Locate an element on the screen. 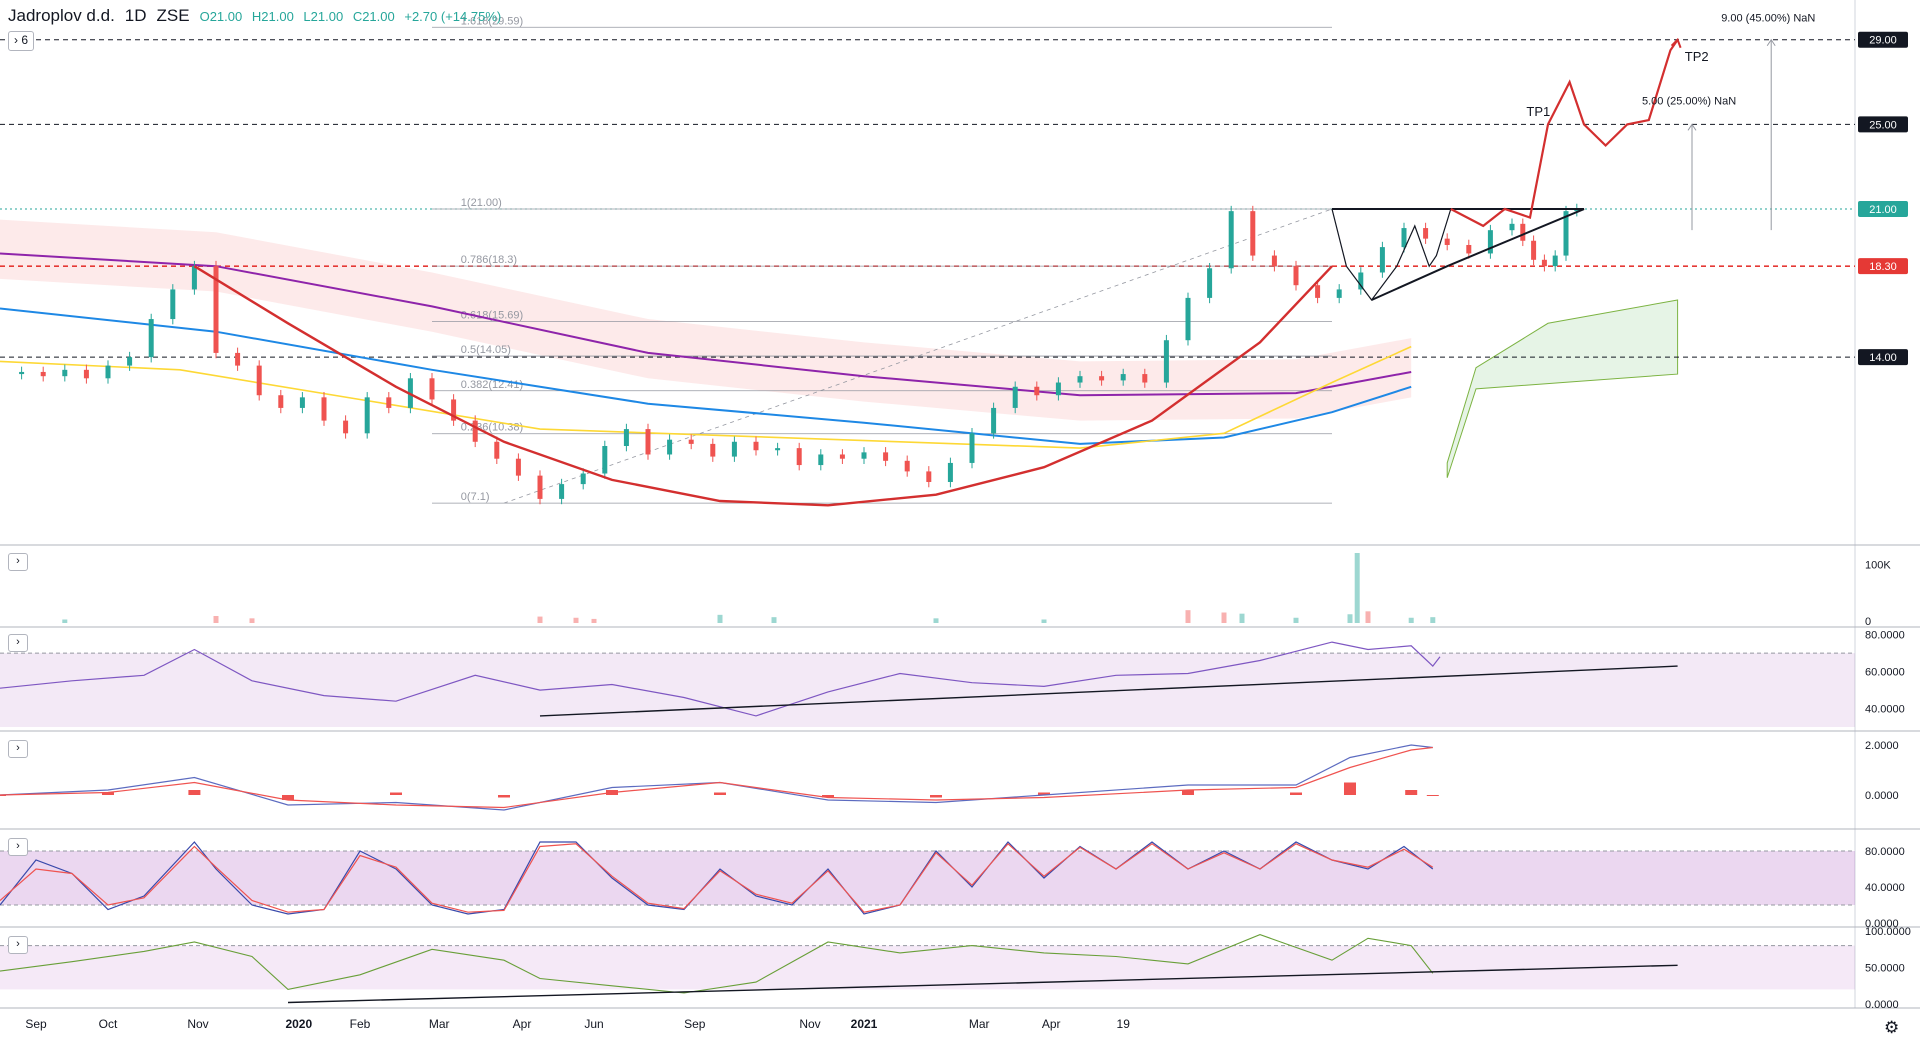 The image size is (1920, 1039). volume-collapse-button: › is located at coordinates (18, 562).